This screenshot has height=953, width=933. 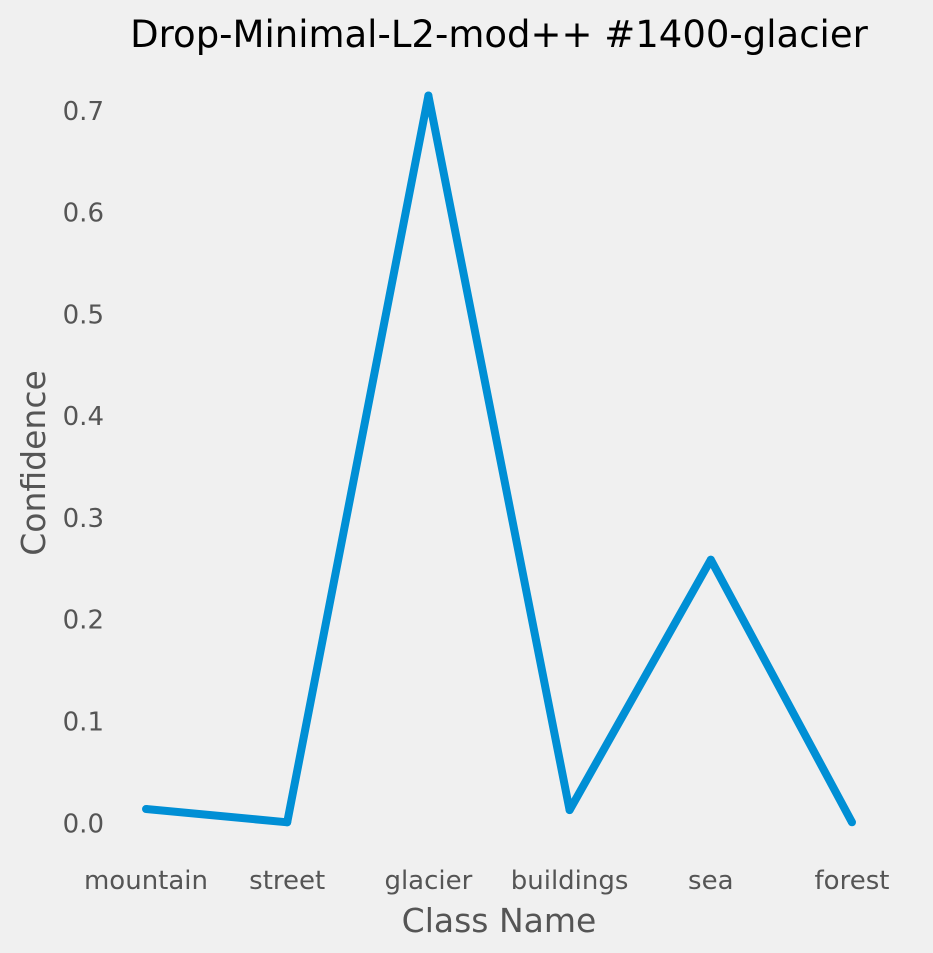 What do you see at coordinates (83, 214) in the screenshot?
I see `y-tick-label: 0.6` at bounding box center [83, 214].